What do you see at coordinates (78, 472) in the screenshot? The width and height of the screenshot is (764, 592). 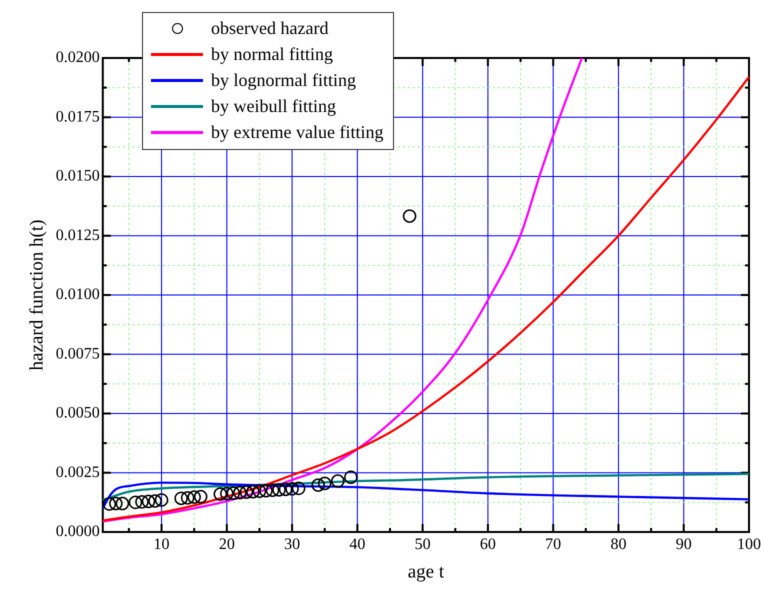 I see `y-tick-label: 0.0025` at bounding box center [78, 472].